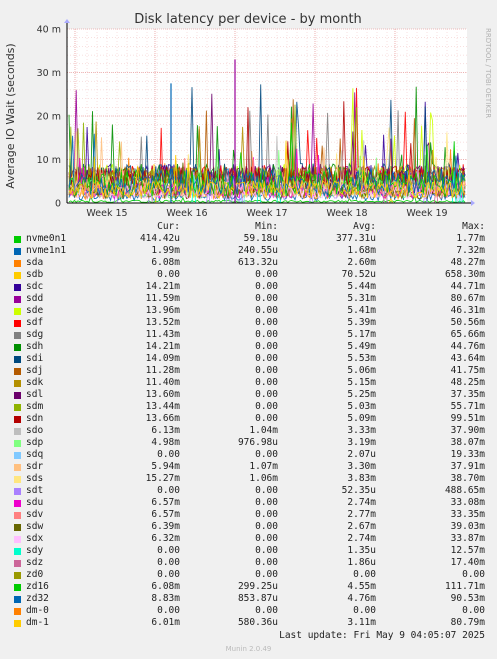  Describe the element at coordinates (361, 586) in the screenshot. I see `legend-avg-value: 4.55m` at that location.